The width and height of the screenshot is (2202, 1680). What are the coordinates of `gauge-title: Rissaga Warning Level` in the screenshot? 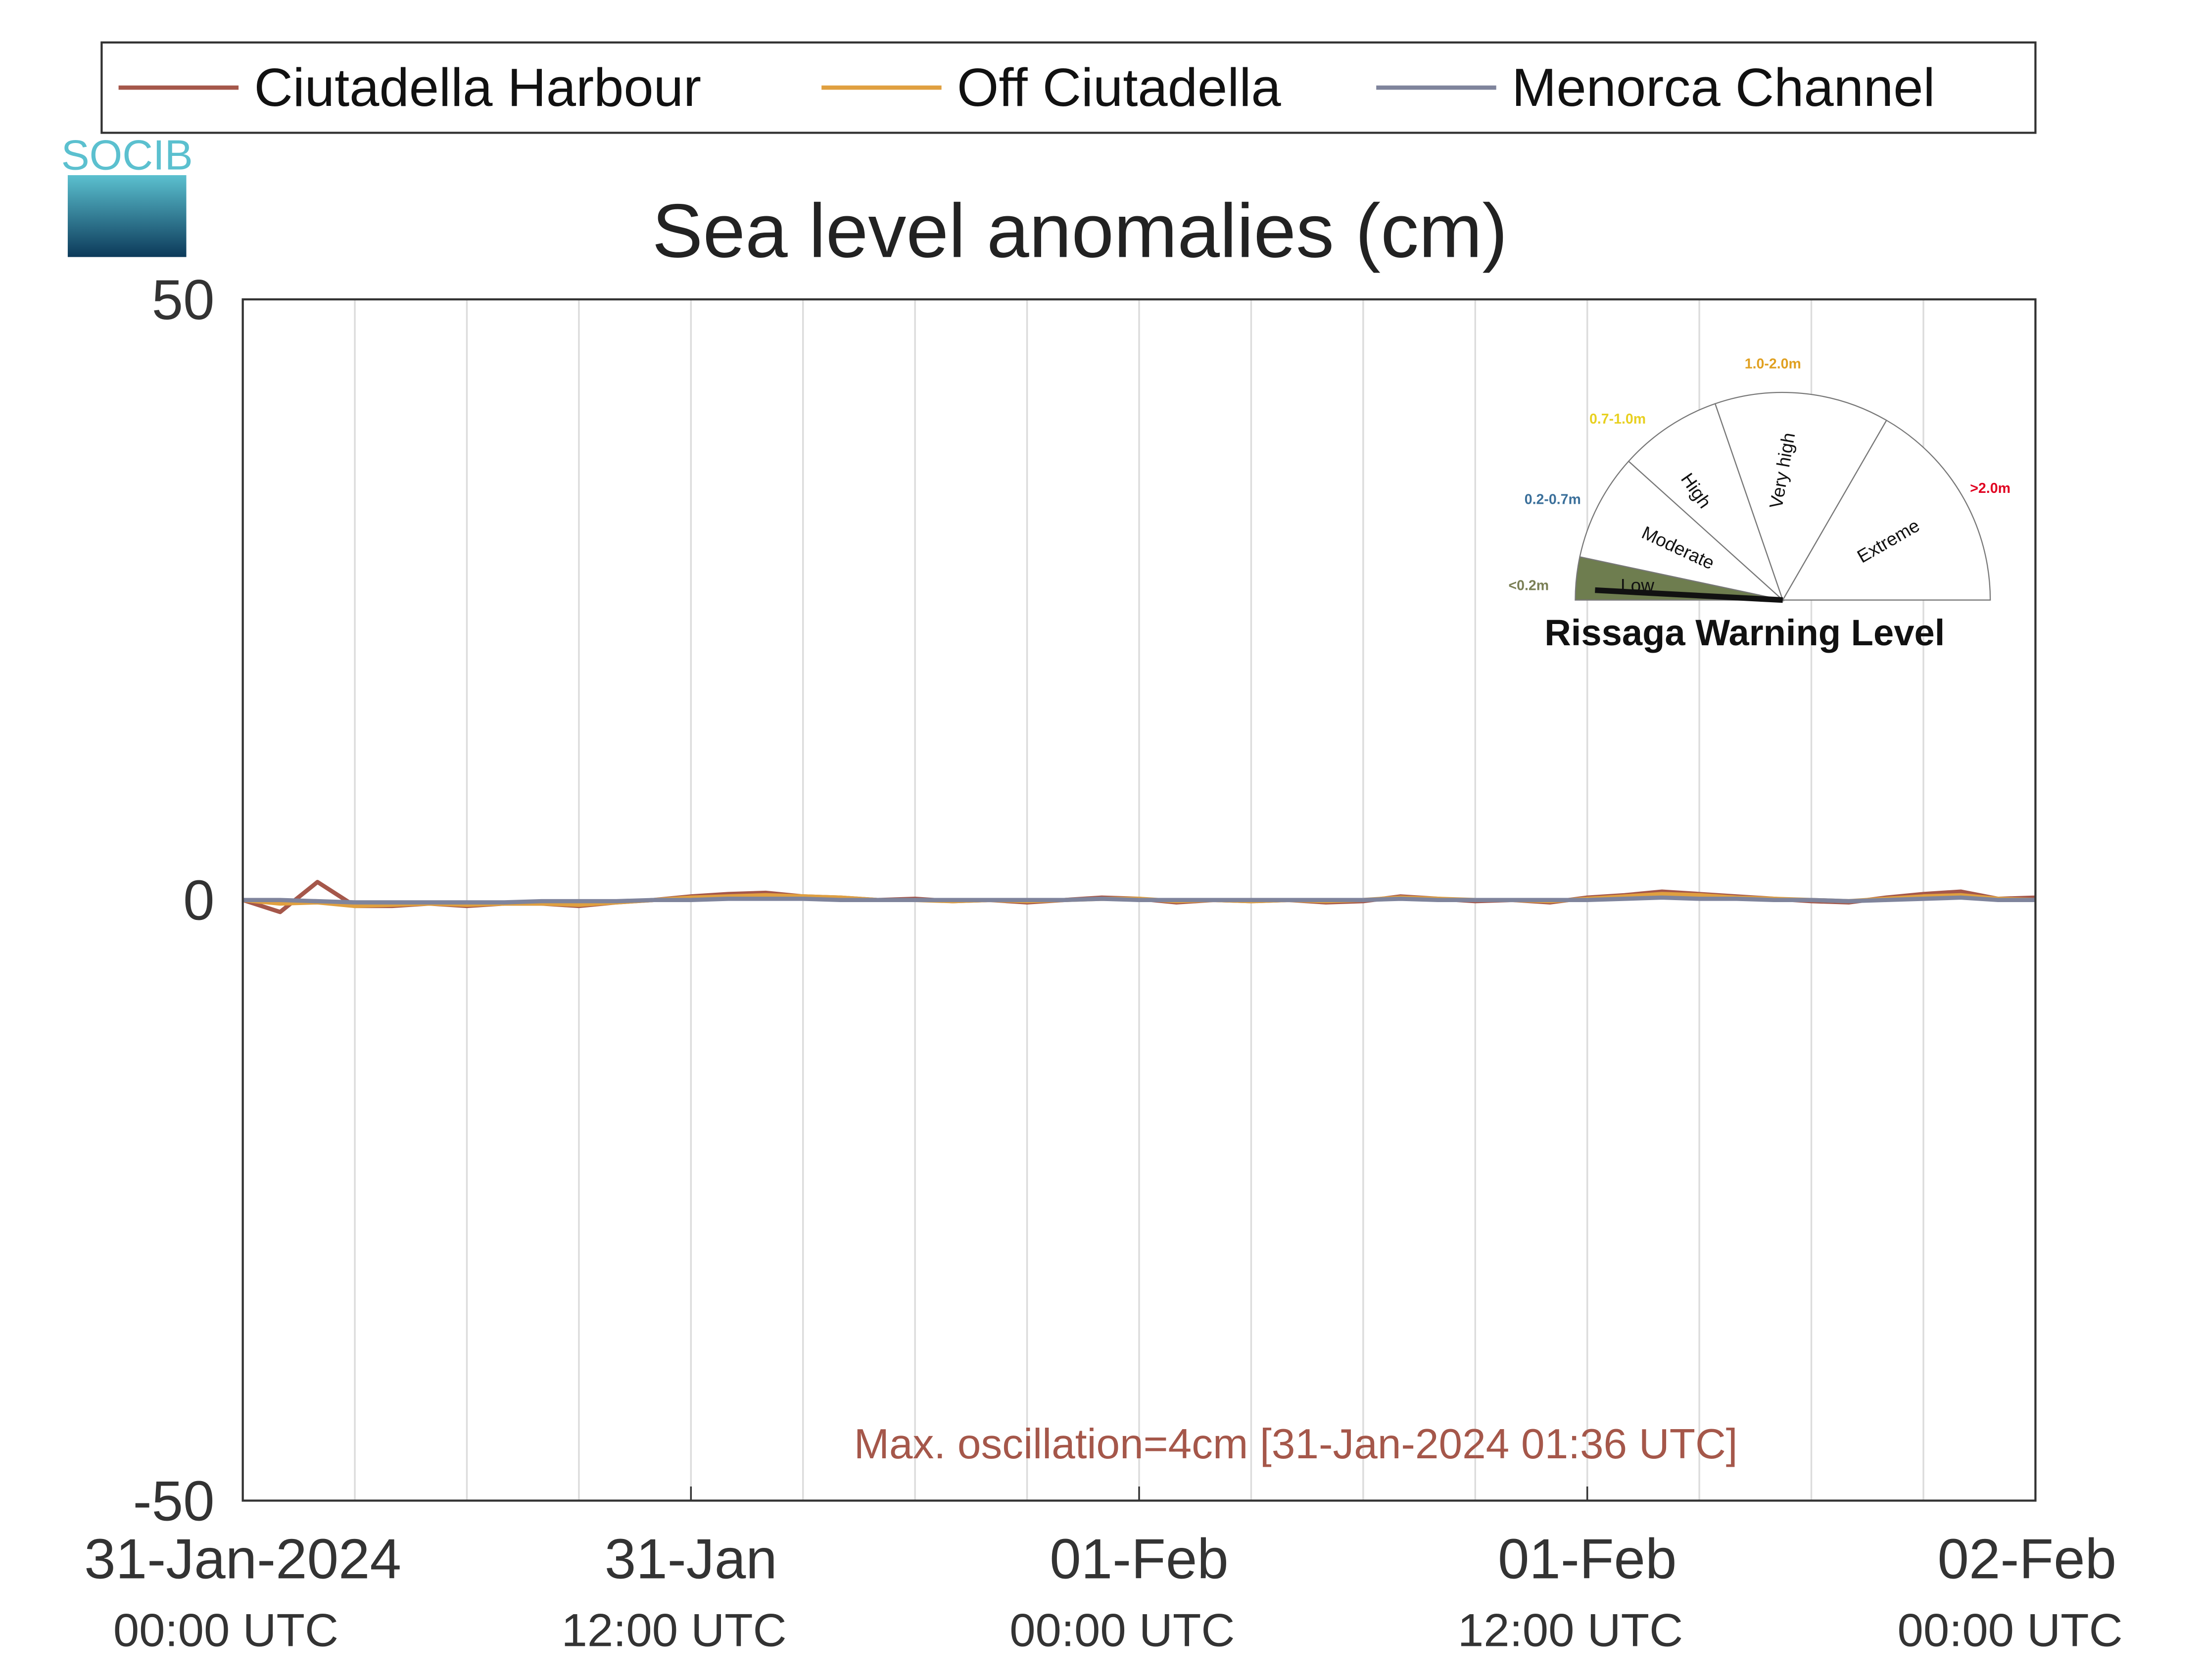 It's located at (1744, 633).